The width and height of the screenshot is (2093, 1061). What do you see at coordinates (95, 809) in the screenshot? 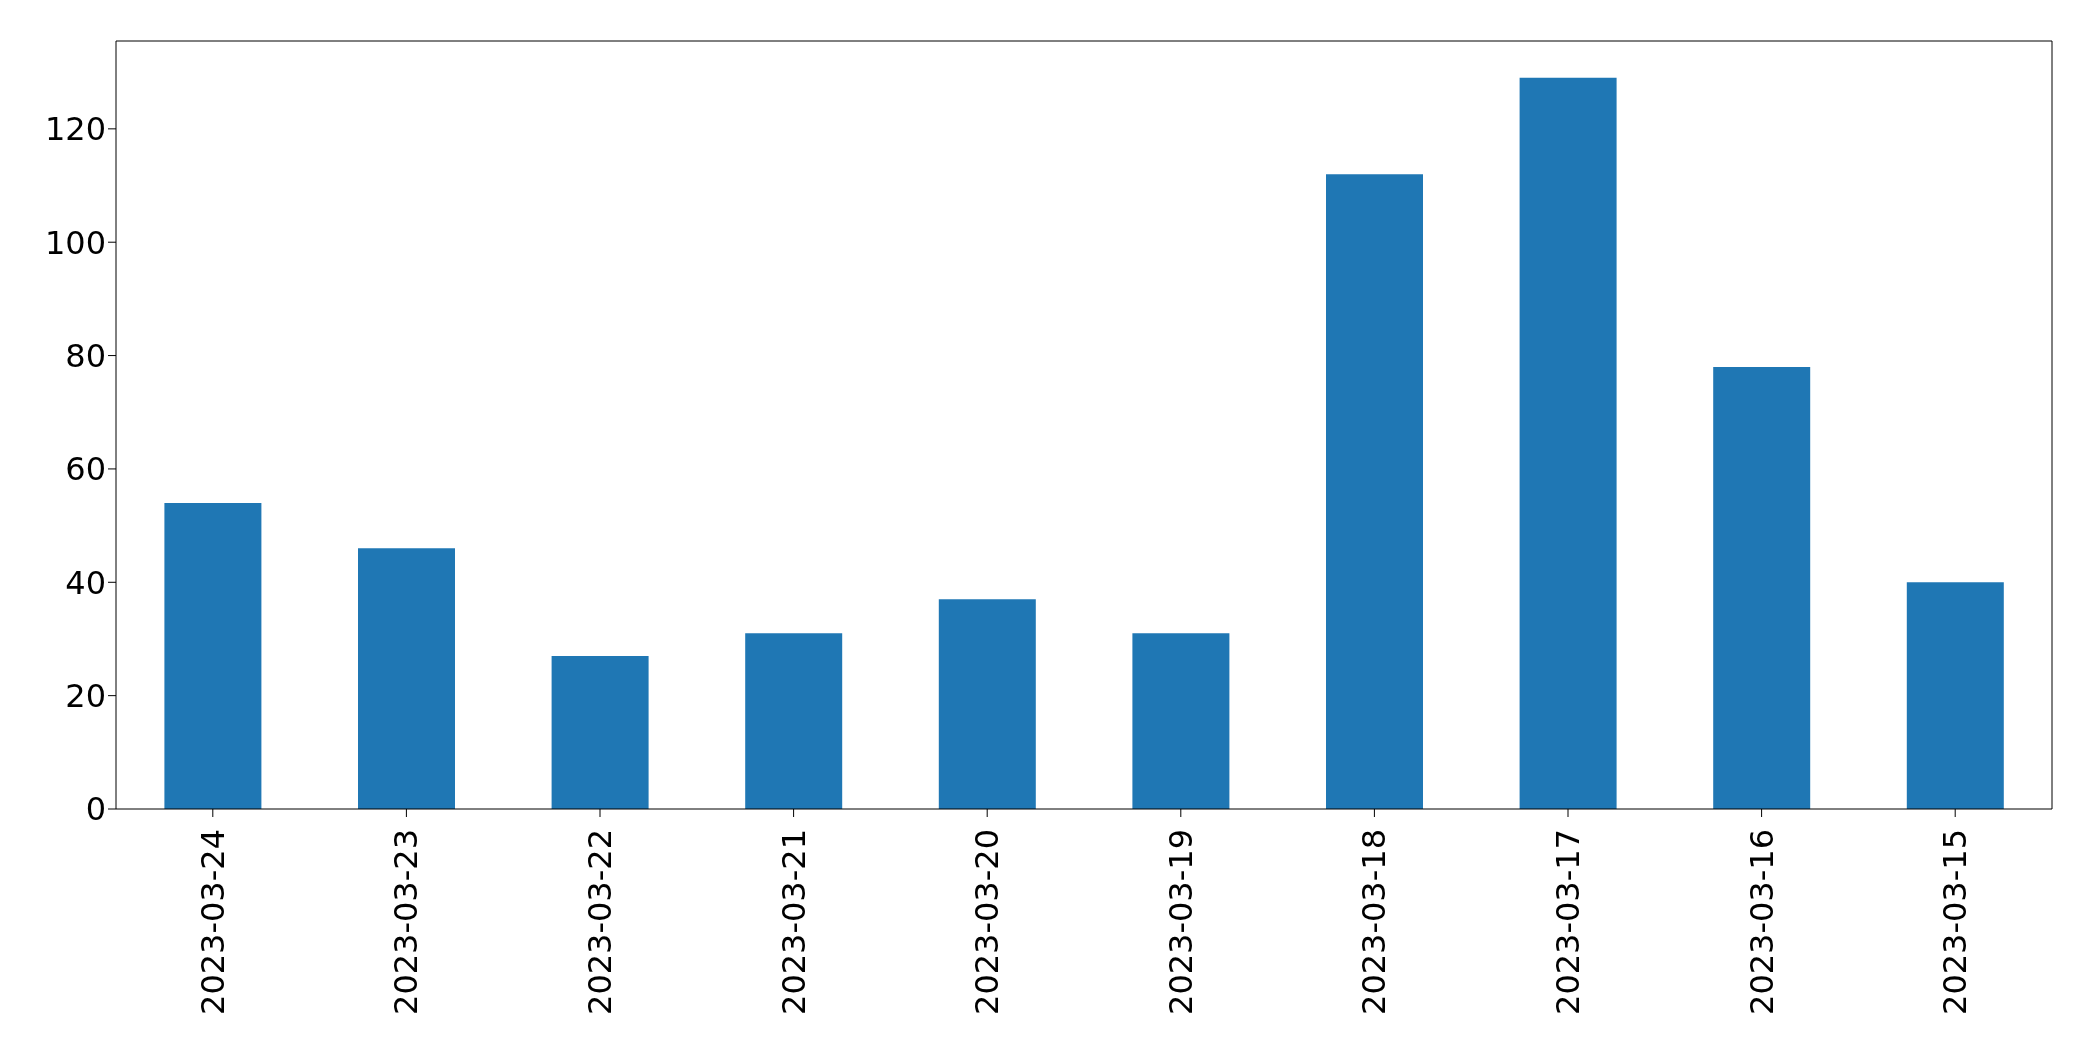
I see `y-tick-label: 0` at bounding box center [95, 809].